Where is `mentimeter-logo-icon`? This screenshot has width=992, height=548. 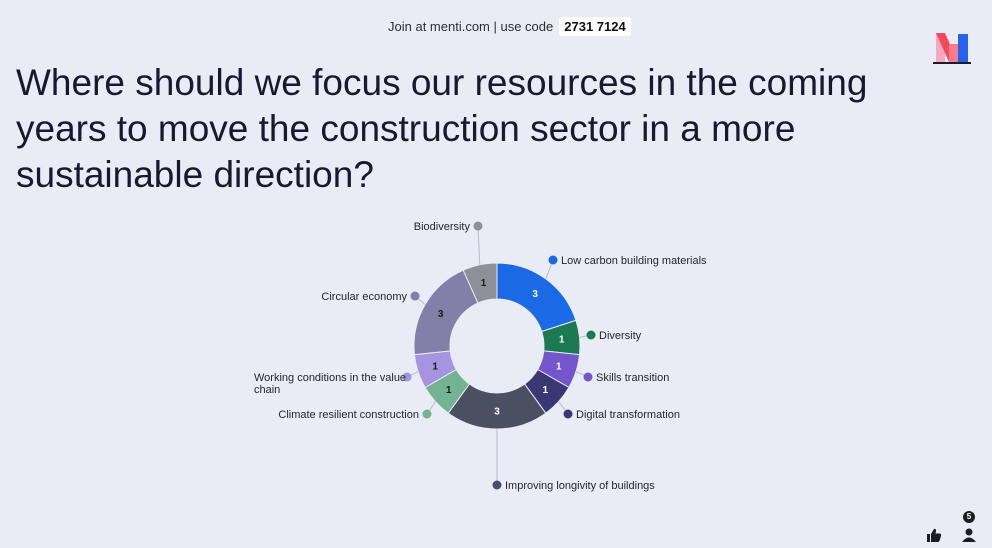 mentimeter-logo-icon is located at coordinates (952, 48).